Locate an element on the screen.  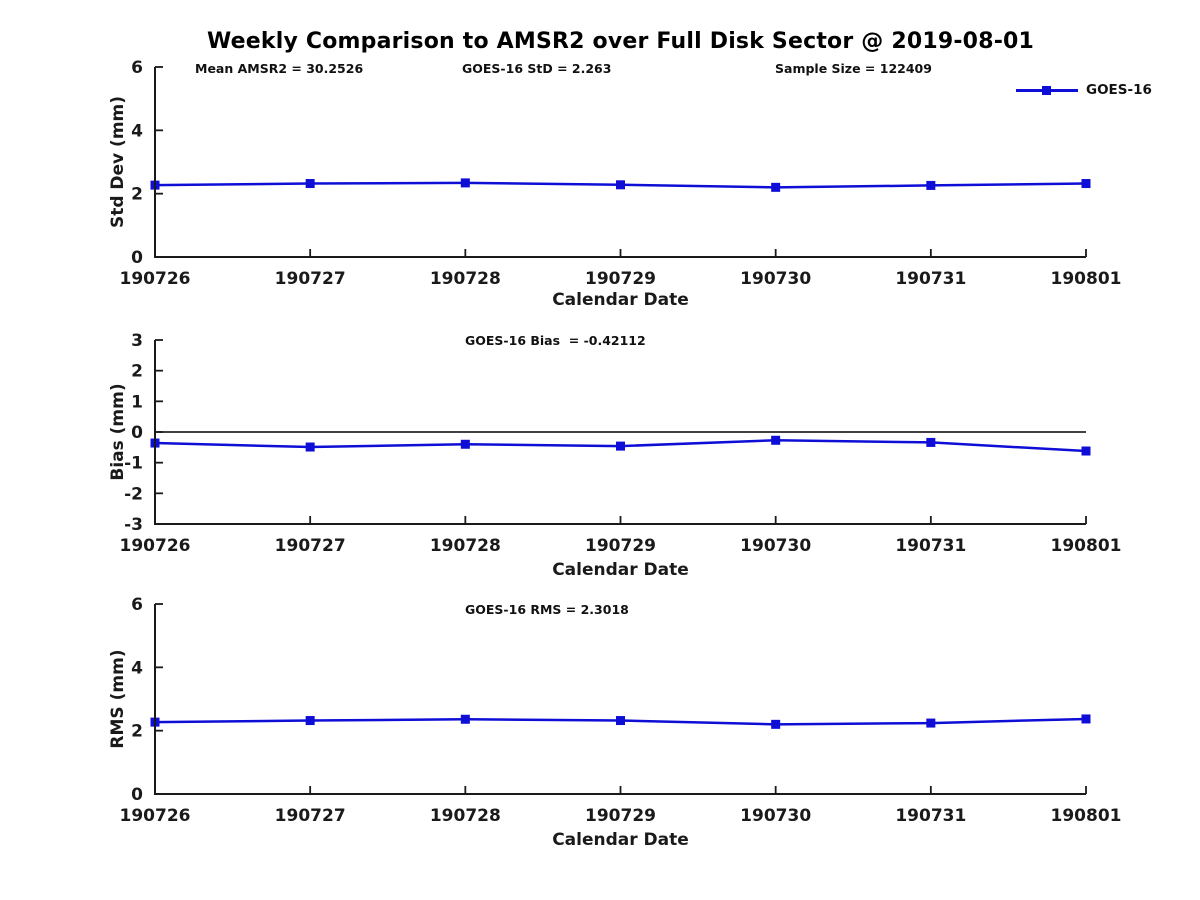
y-tick-label: 1 is located at coordinates (137, 402).